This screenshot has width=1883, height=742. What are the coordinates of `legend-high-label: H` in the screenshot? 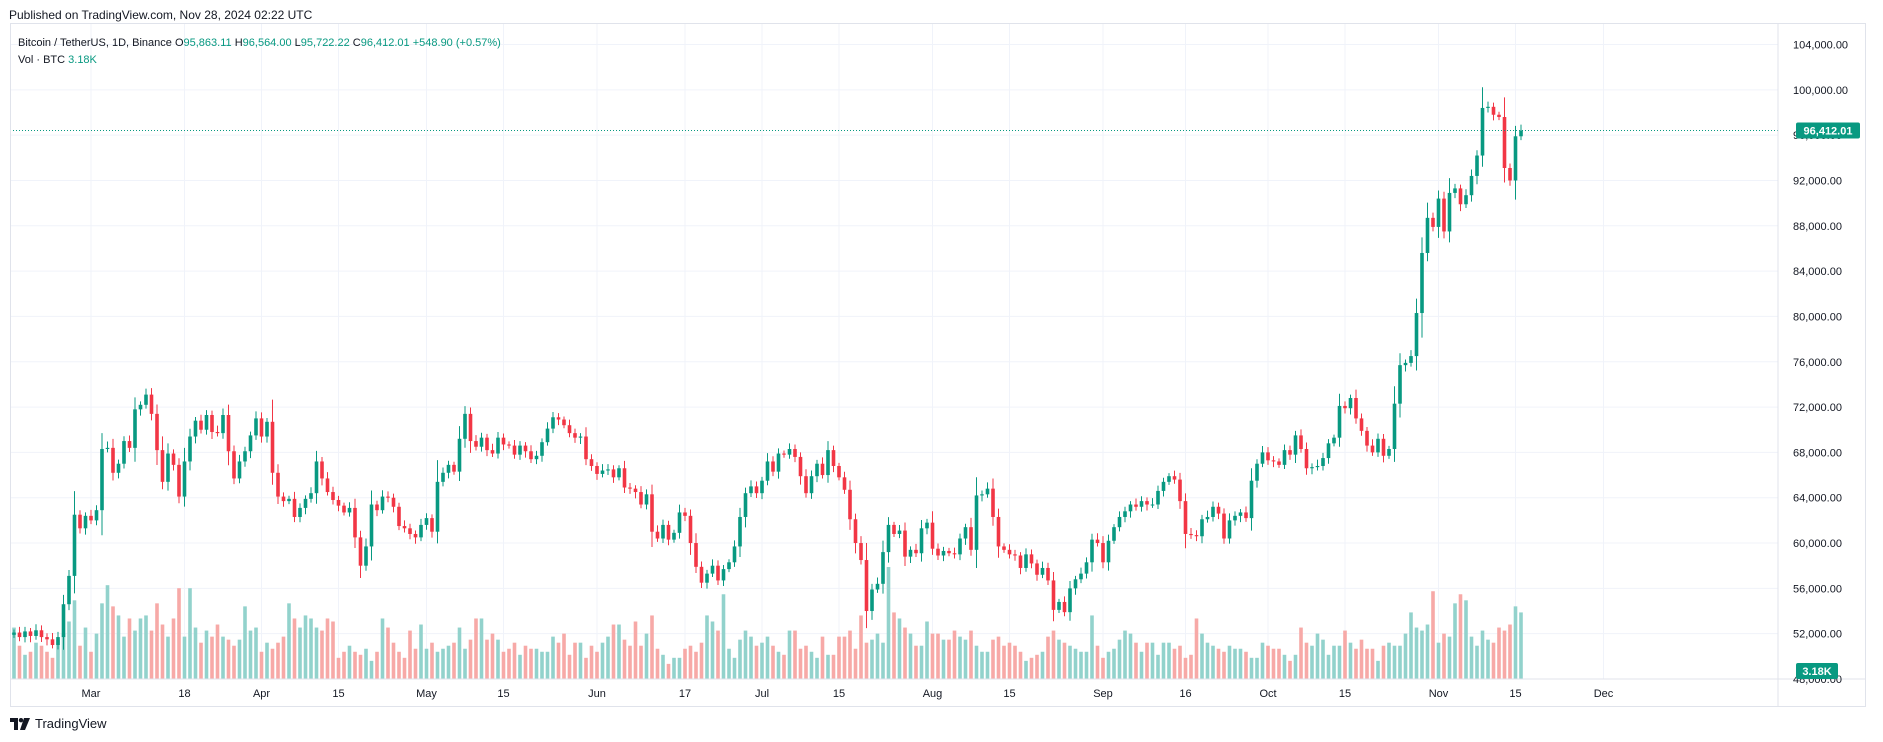 It's located at (238, 43).